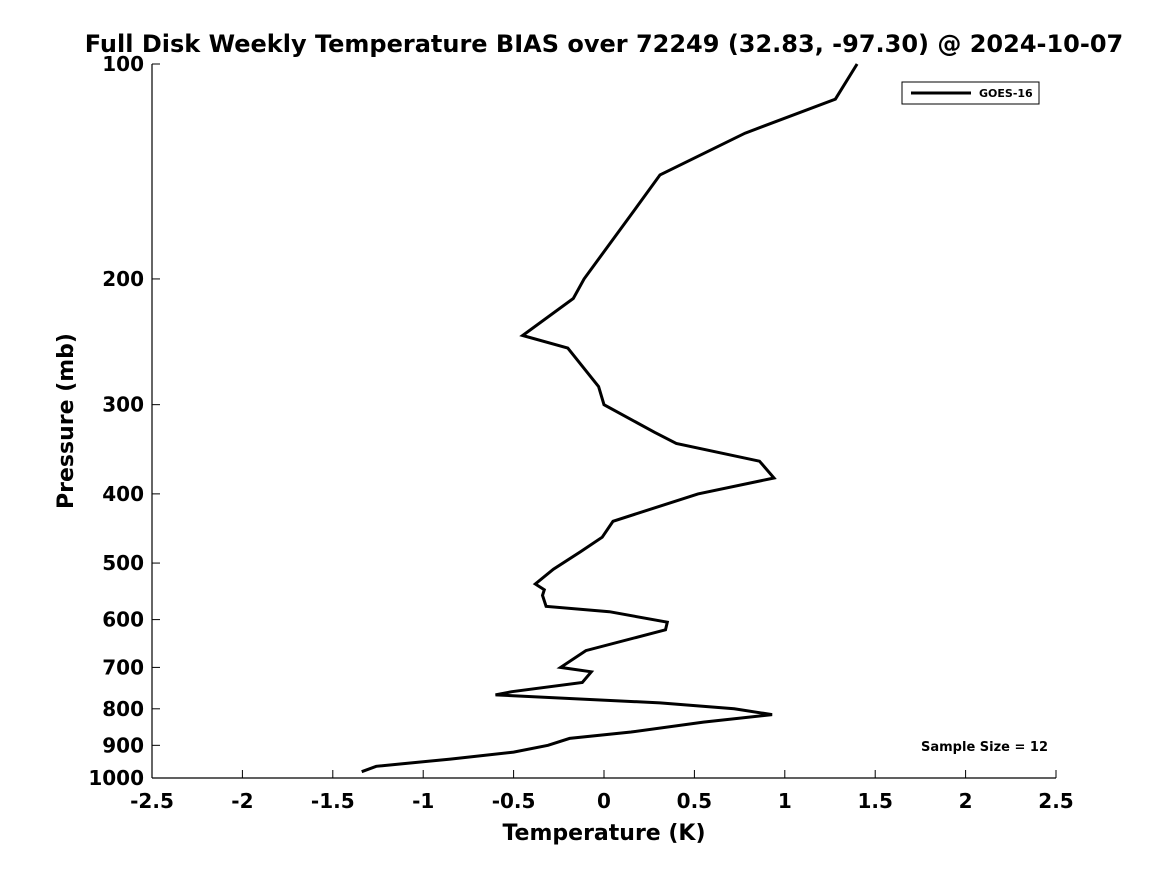 The image size is (1167, 875). I want to click on x-tick-label: 0.5, so click(694, 801).